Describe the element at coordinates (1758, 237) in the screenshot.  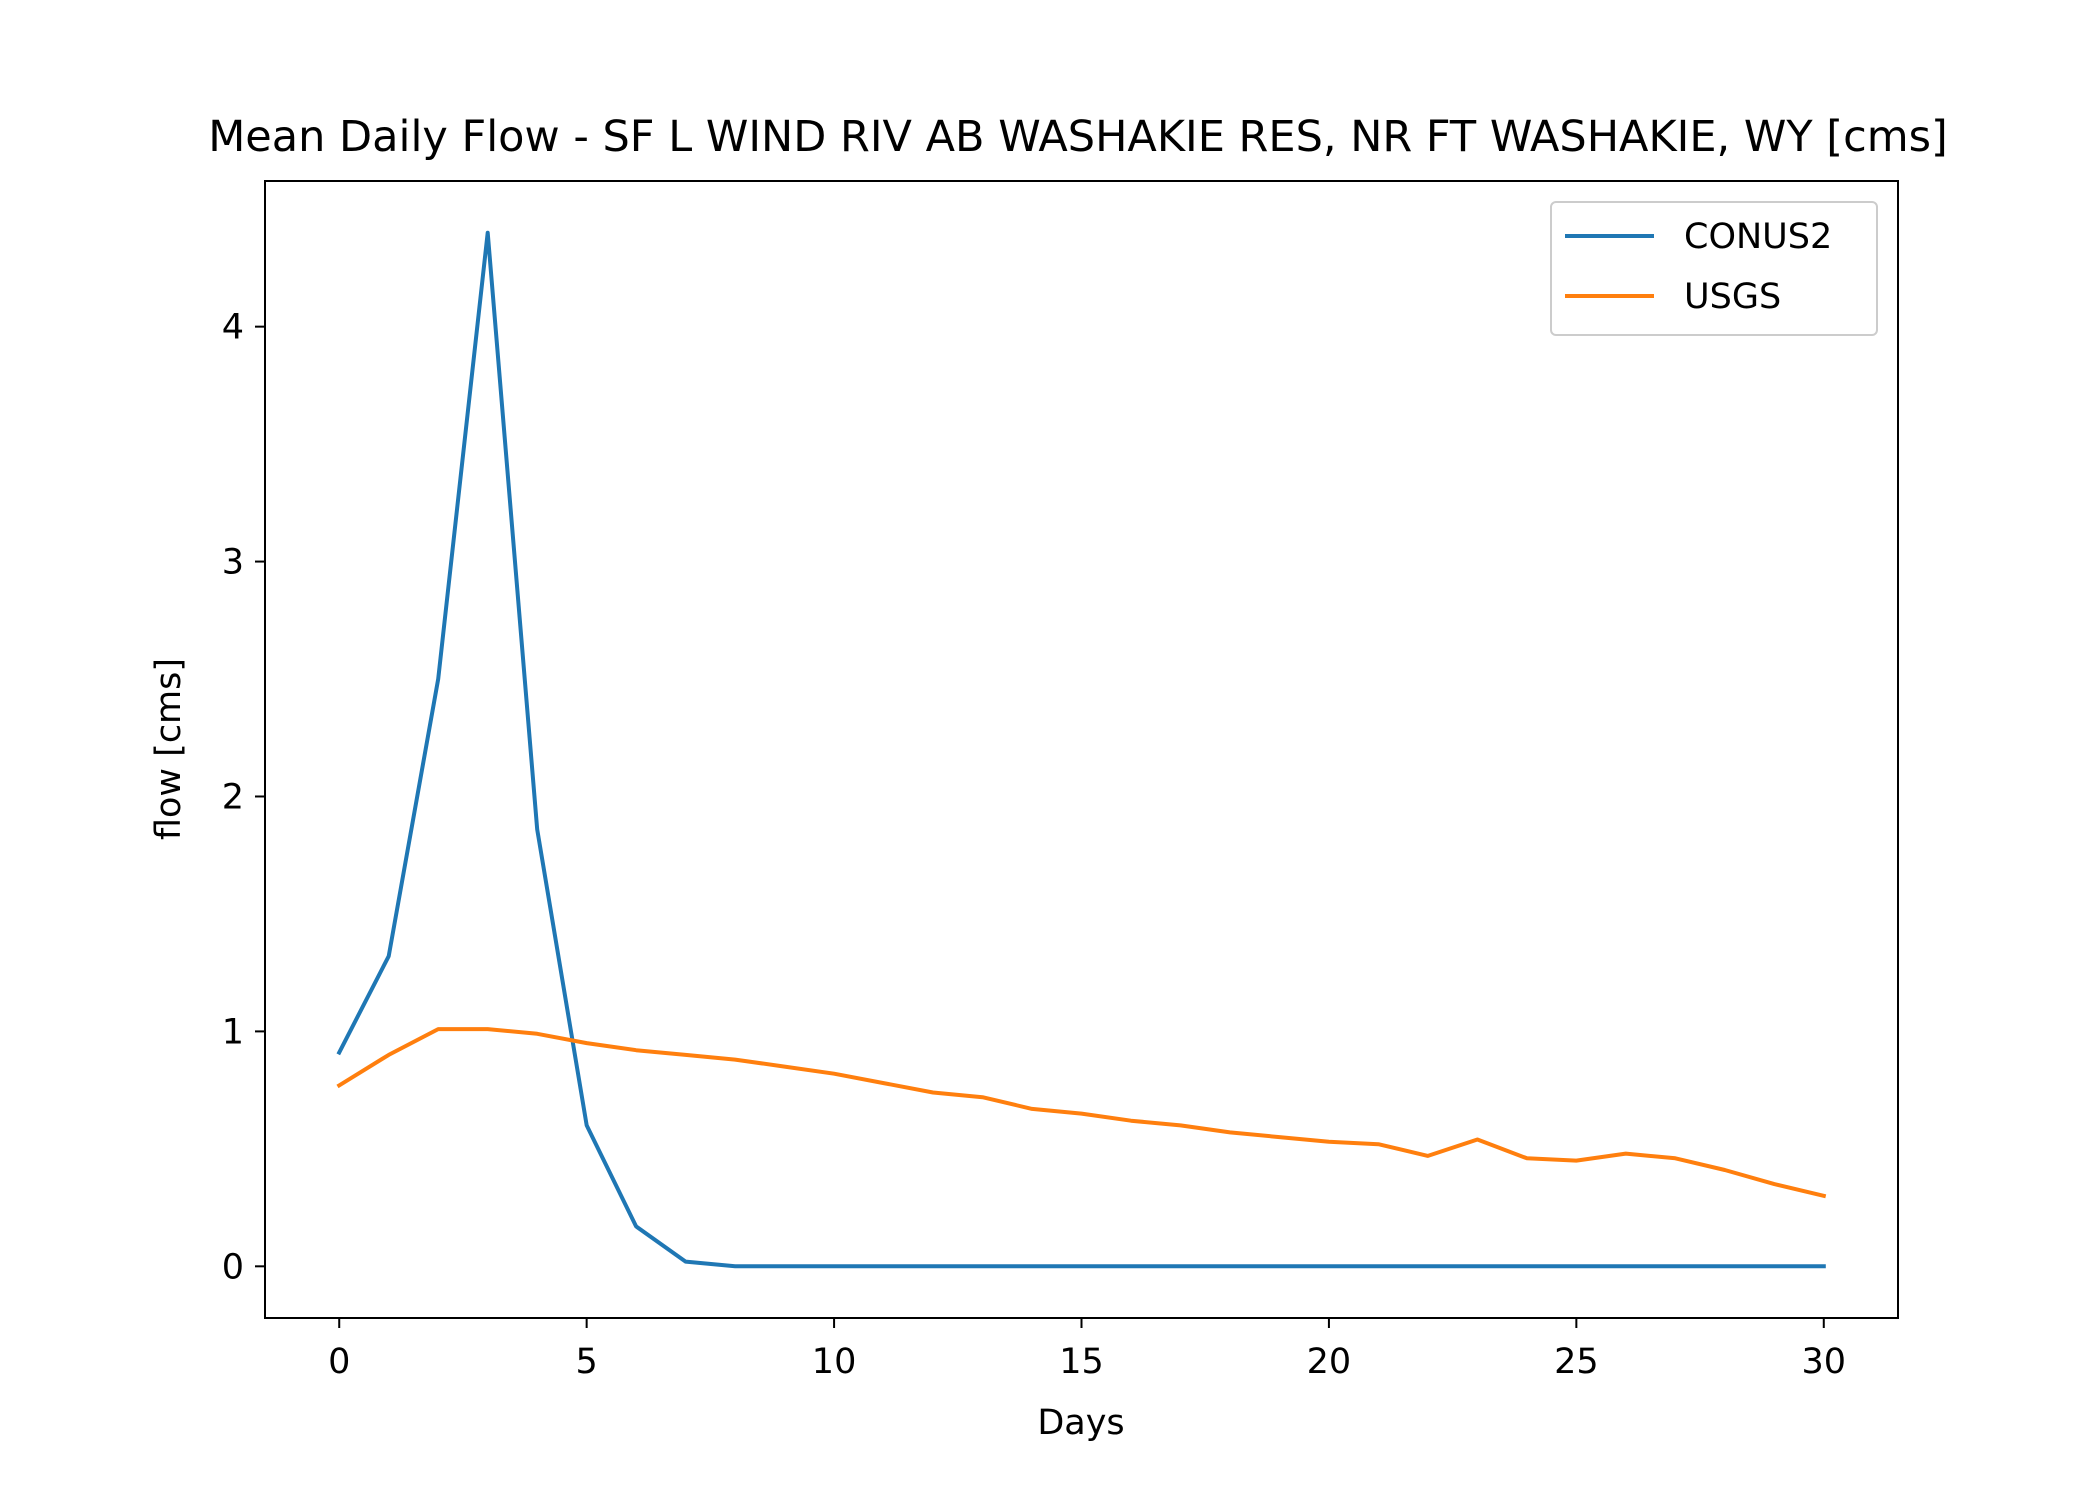
I see `legend-label-conus2: CONUS2` at that location.